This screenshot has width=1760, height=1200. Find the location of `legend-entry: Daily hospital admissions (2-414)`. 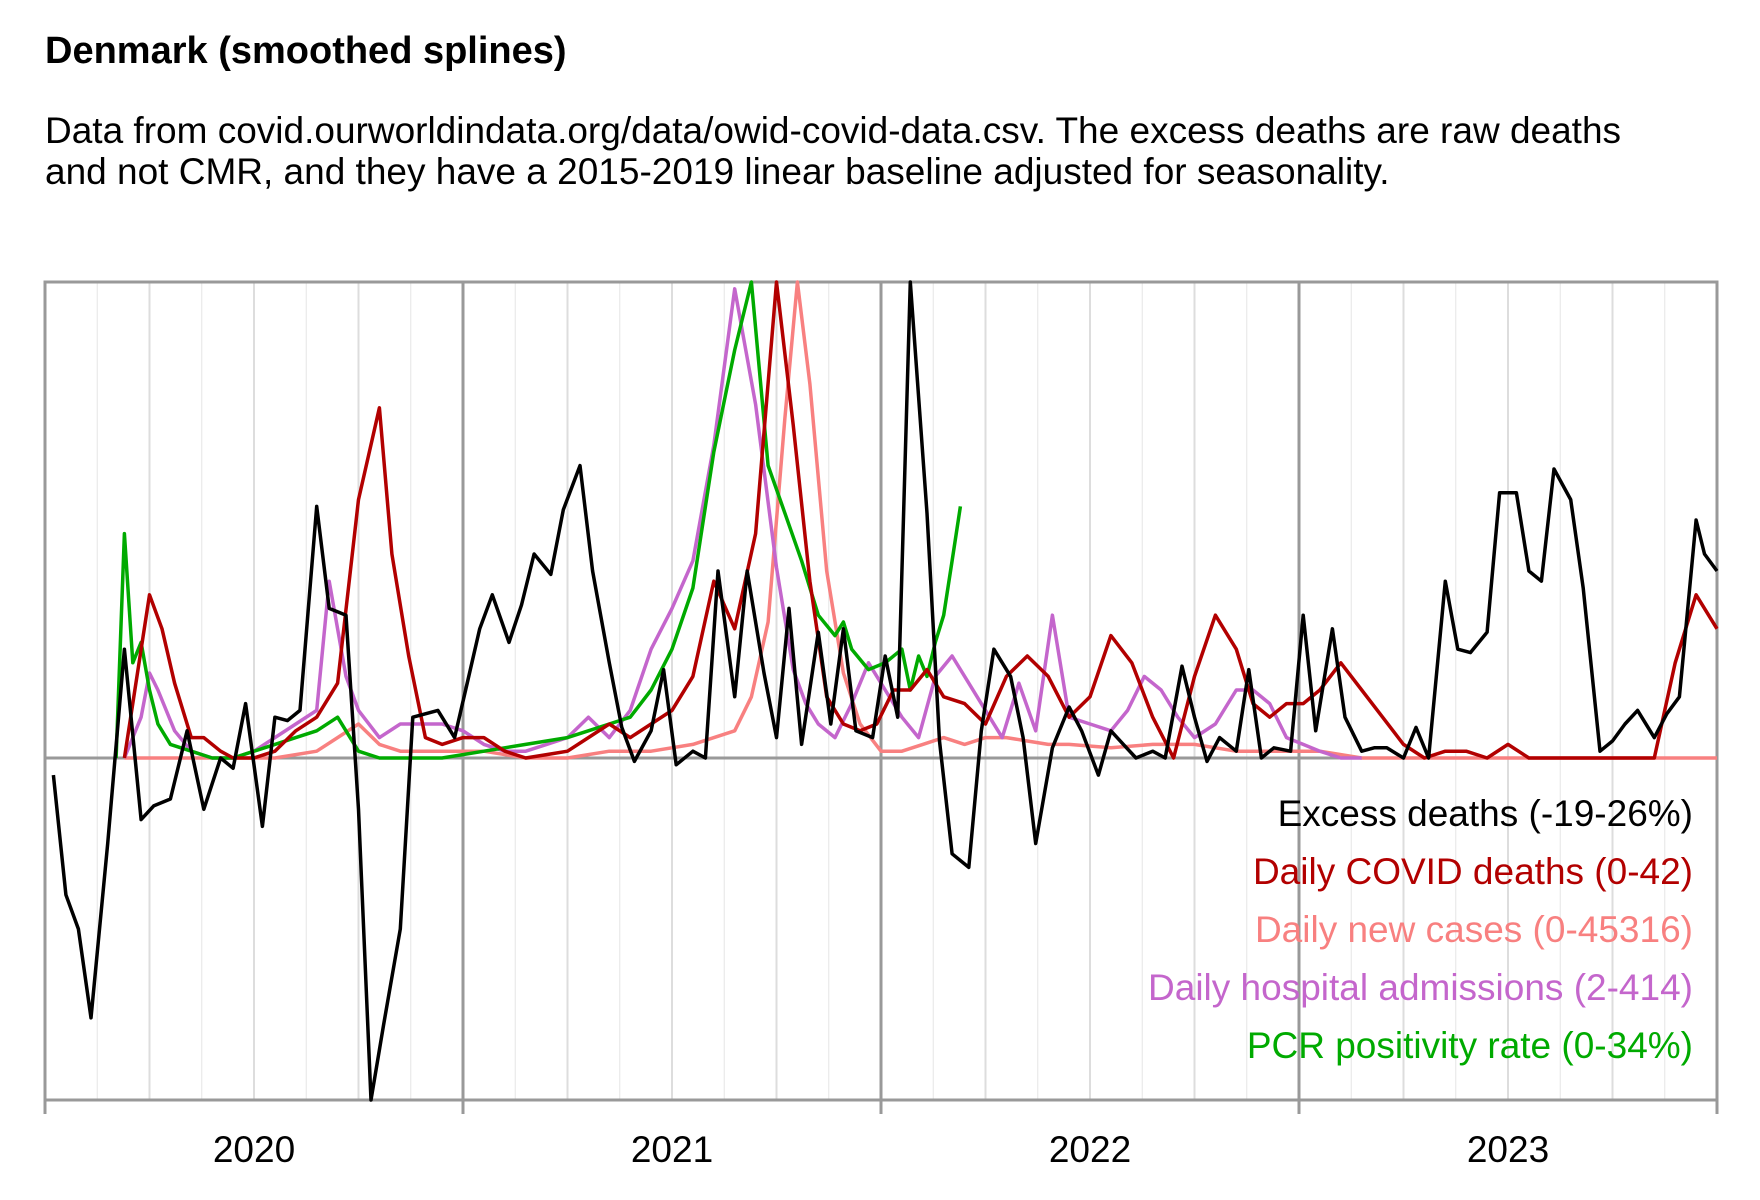

legend-entry: Daily hospital admissions (2-414) is located at coordinates (1420, 987).